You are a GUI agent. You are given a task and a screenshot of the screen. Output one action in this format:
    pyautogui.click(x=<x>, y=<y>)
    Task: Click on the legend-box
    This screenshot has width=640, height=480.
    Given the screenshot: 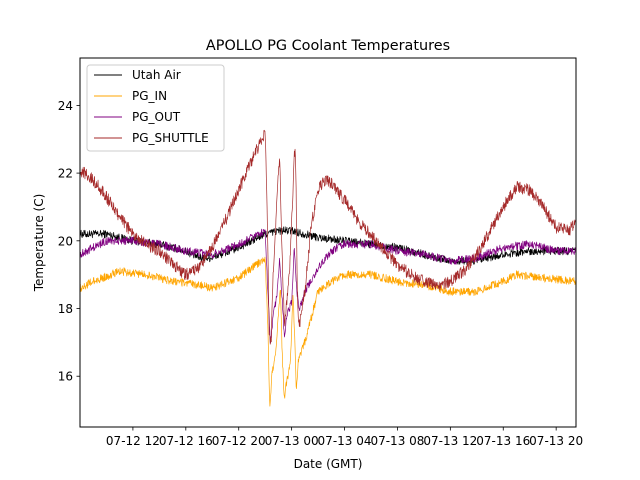 What is the action you would take?
    pyautogui.click(x=155, y=108)
    